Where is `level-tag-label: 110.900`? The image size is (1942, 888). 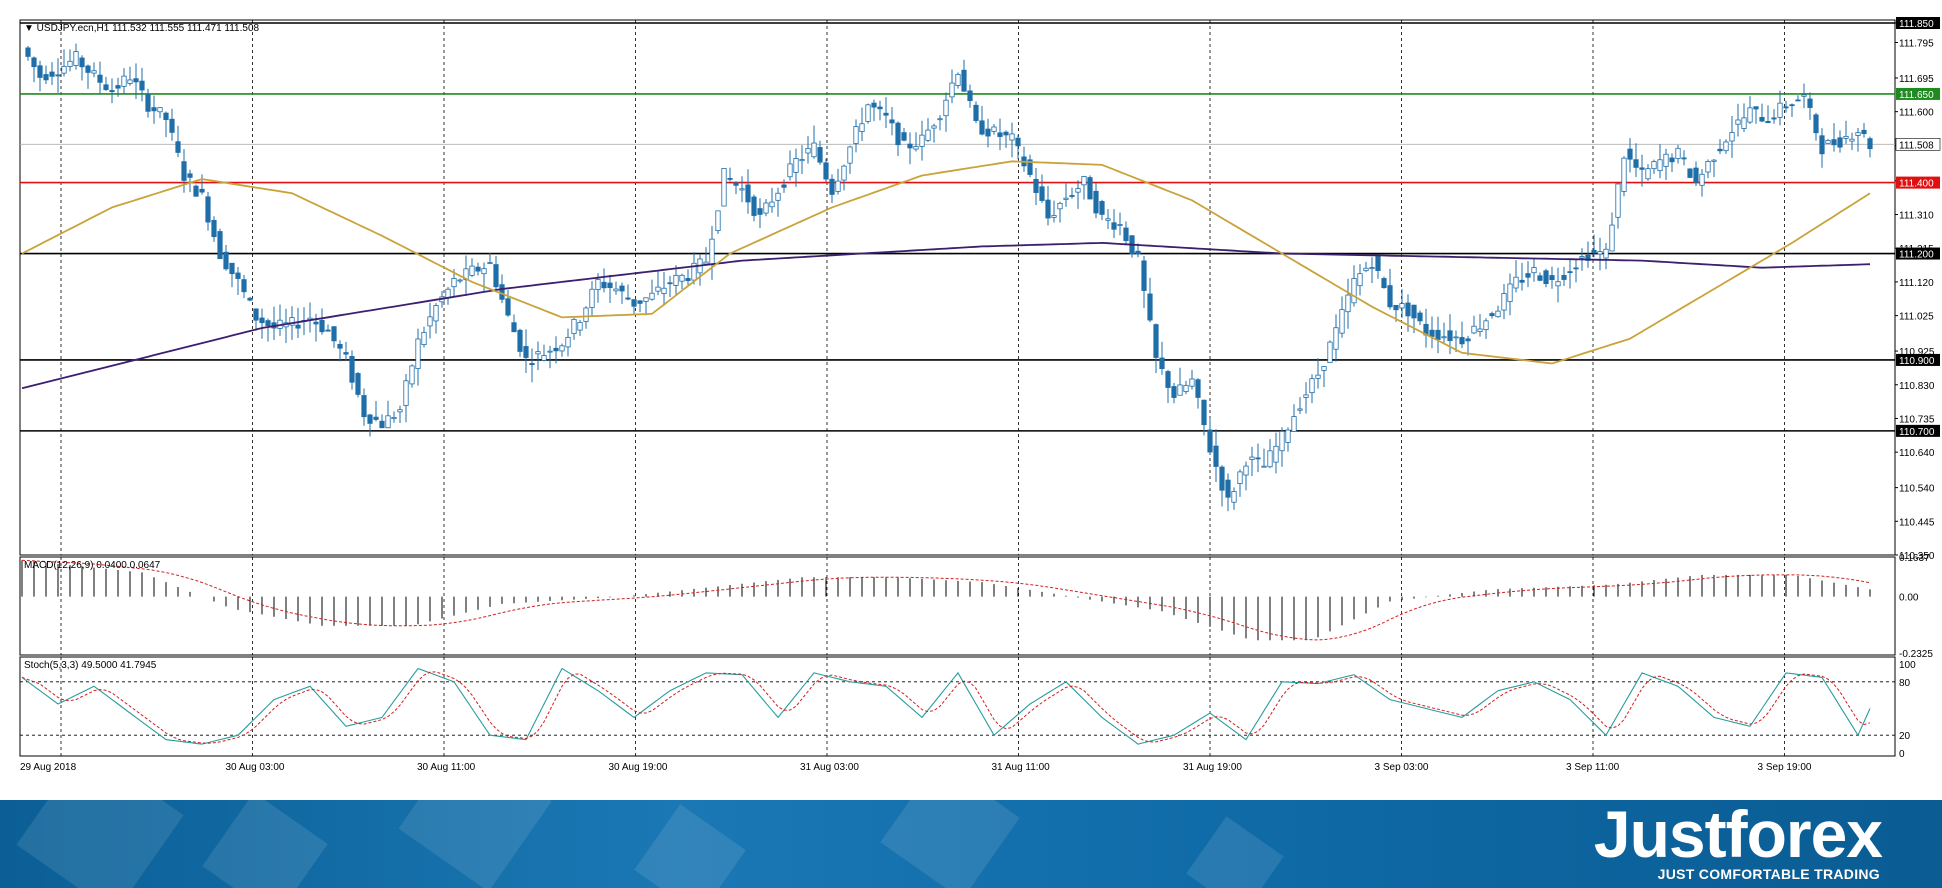
level-tag-label: 110.900 is located at coordinates (1917, 361).